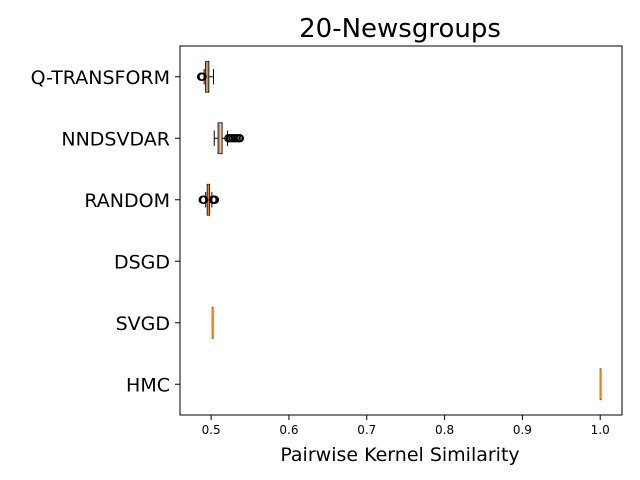 The height and width of the screenshot is (480, 640). Describe the element at coordinates (600, 430) in the screenshot. I see `x-tick-label: 1.0` at that location.